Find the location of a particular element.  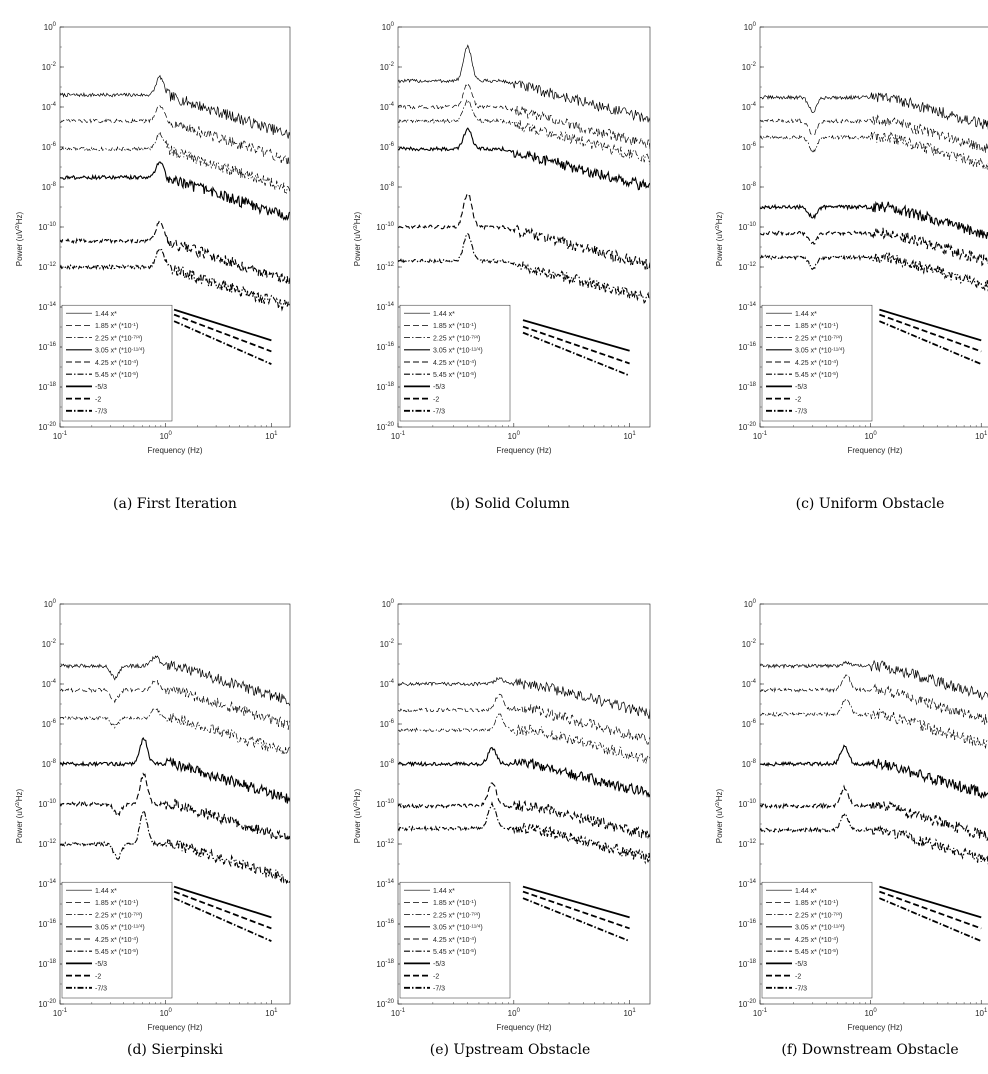

x-axis-ticks: 10-1 100 101 is located at coordinates (870, 1009).